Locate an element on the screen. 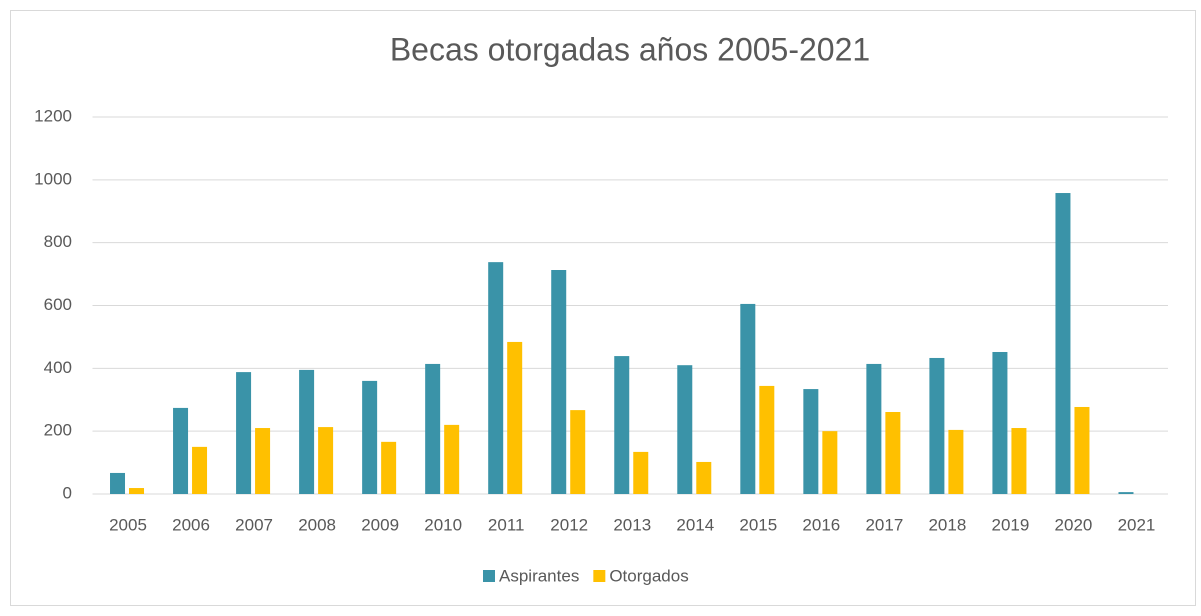  x-tick-label: 2006 is located at coordinates (191, 524).